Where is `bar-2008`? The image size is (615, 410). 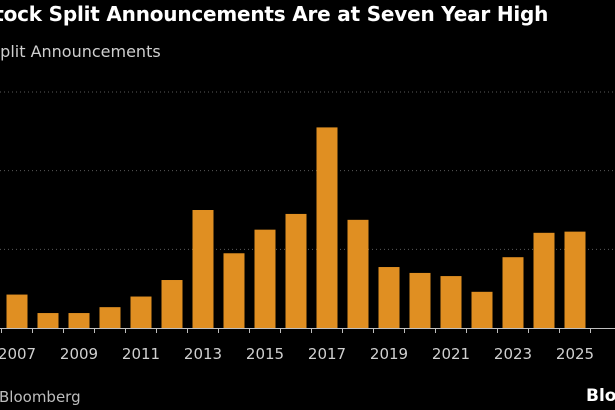 bar-2008 is located at coordinates (48, 320).